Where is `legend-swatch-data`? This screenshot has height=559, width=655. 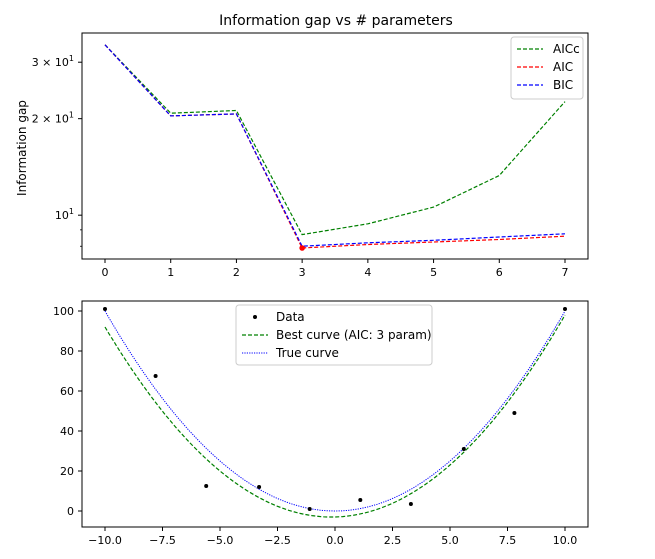
legend-swatch-data is located at coordinates (255, 317).